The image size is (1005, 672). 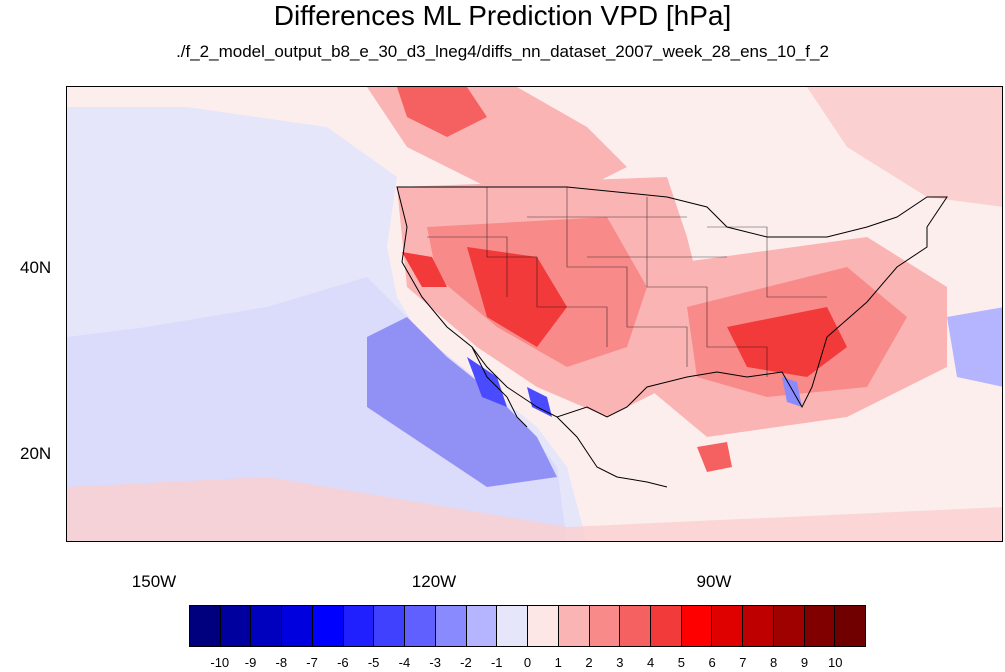 I want to click on colorbar-label: 6, so click(x=712, y=662).